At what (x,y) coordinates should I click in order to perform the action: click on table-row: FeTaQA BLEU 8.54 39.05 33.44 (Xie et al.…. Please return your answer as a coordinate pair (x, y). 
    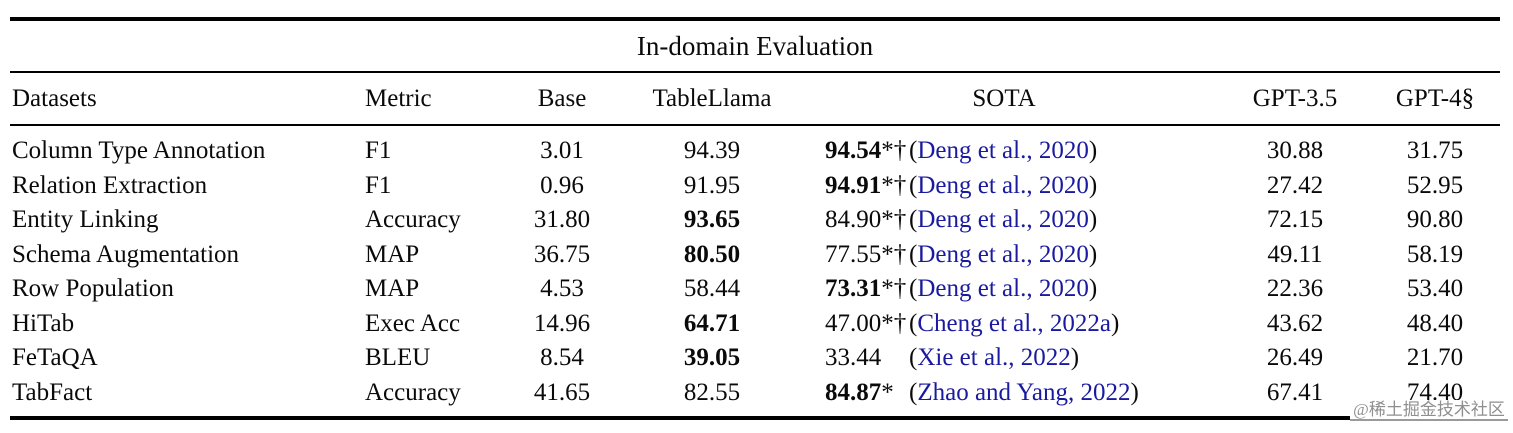
    Looking at the image, I should click on (755, 358).